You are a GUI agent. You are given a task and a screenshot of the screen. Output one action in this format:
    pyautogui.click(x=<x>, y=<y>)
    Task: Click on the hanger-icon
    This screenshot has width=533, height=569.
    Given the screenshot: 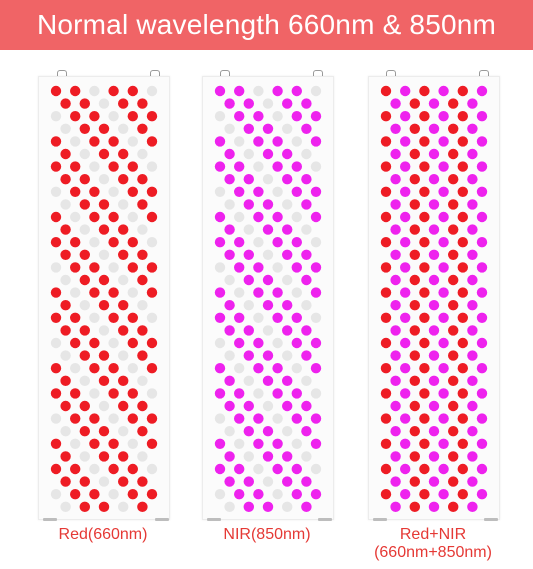 What is the action you would take?
    pyautogui.click(x=391, y=73)
    